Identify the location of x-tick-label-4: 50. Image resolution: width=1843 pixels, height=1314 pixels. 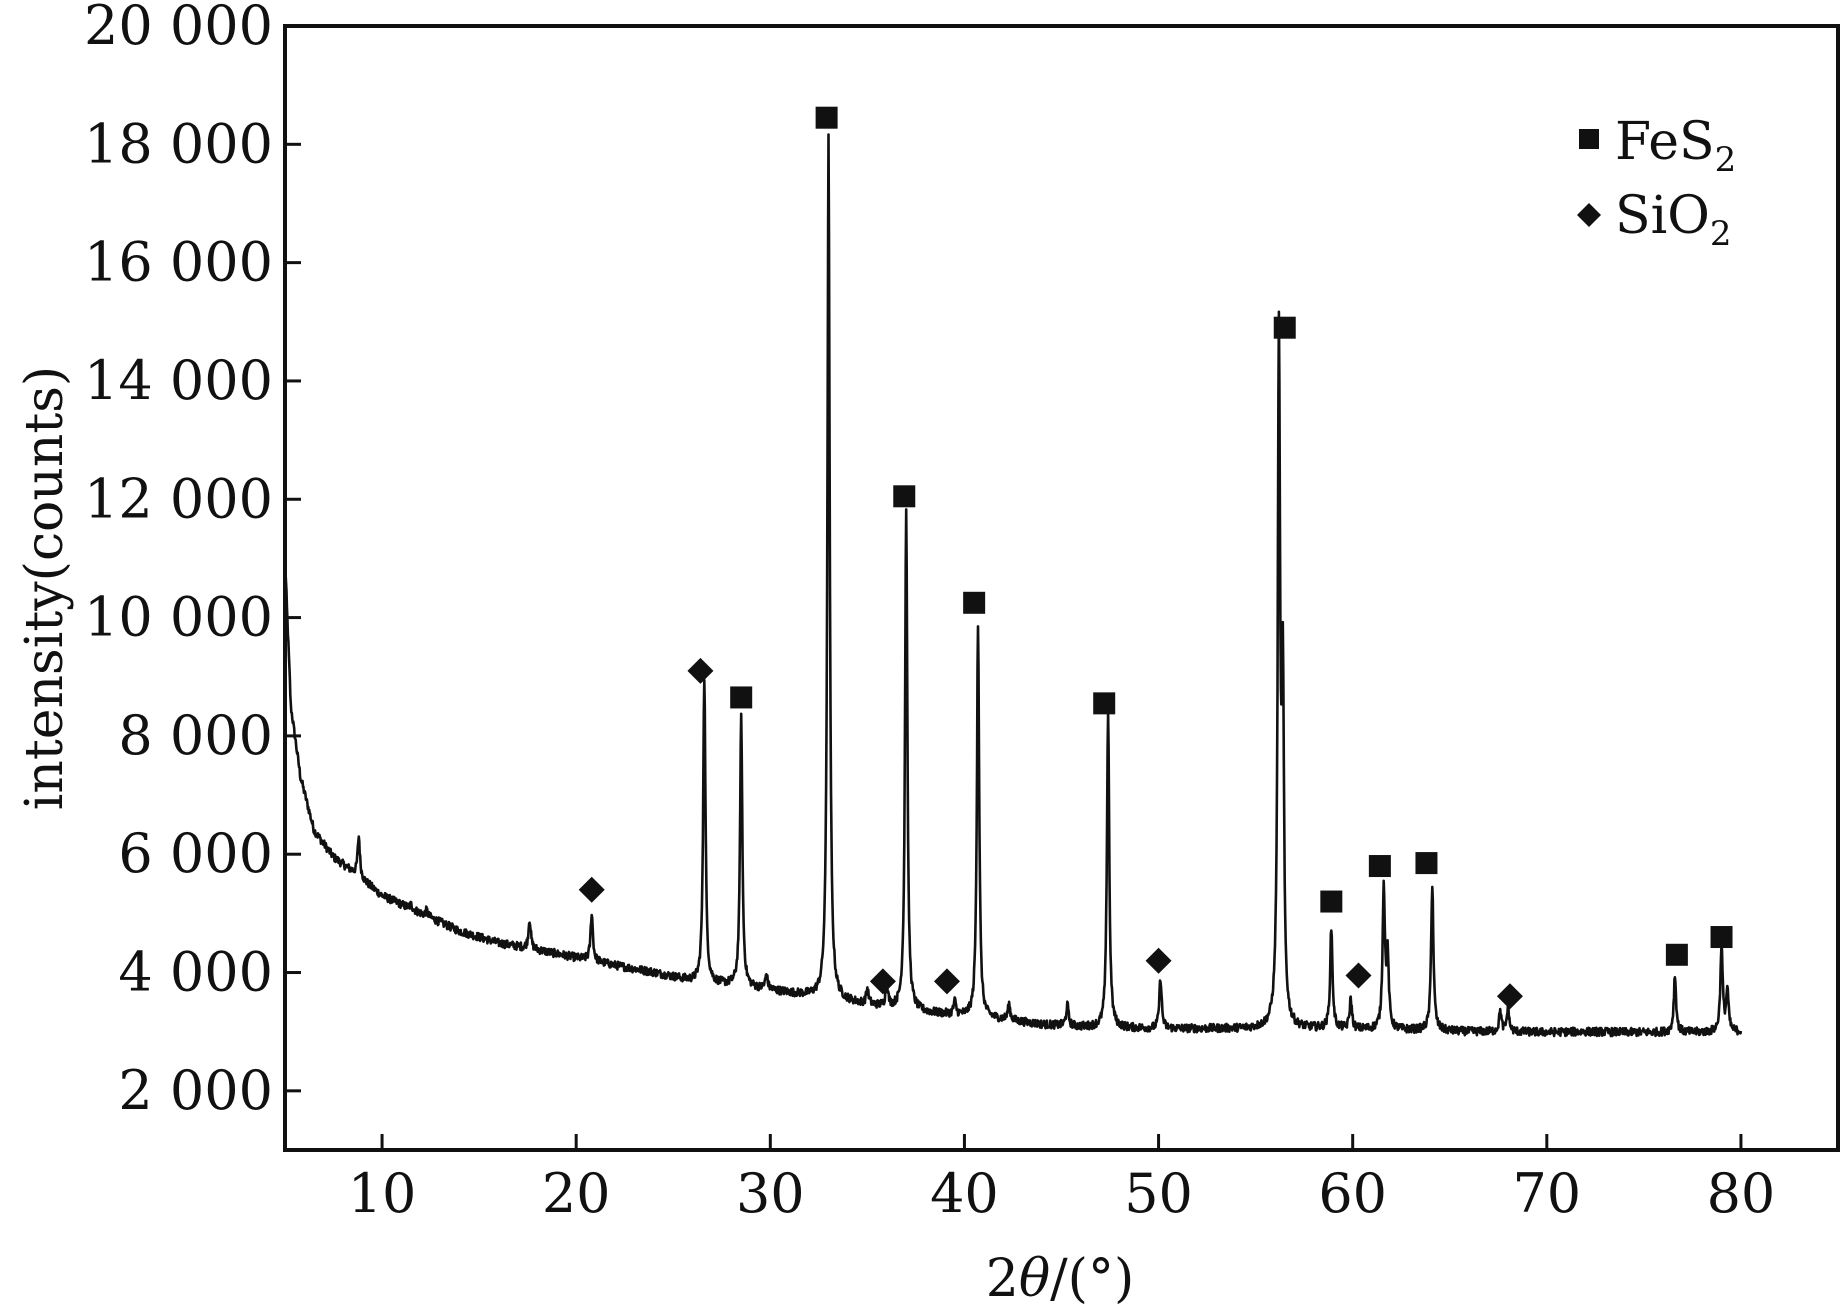
(1158, 1193).